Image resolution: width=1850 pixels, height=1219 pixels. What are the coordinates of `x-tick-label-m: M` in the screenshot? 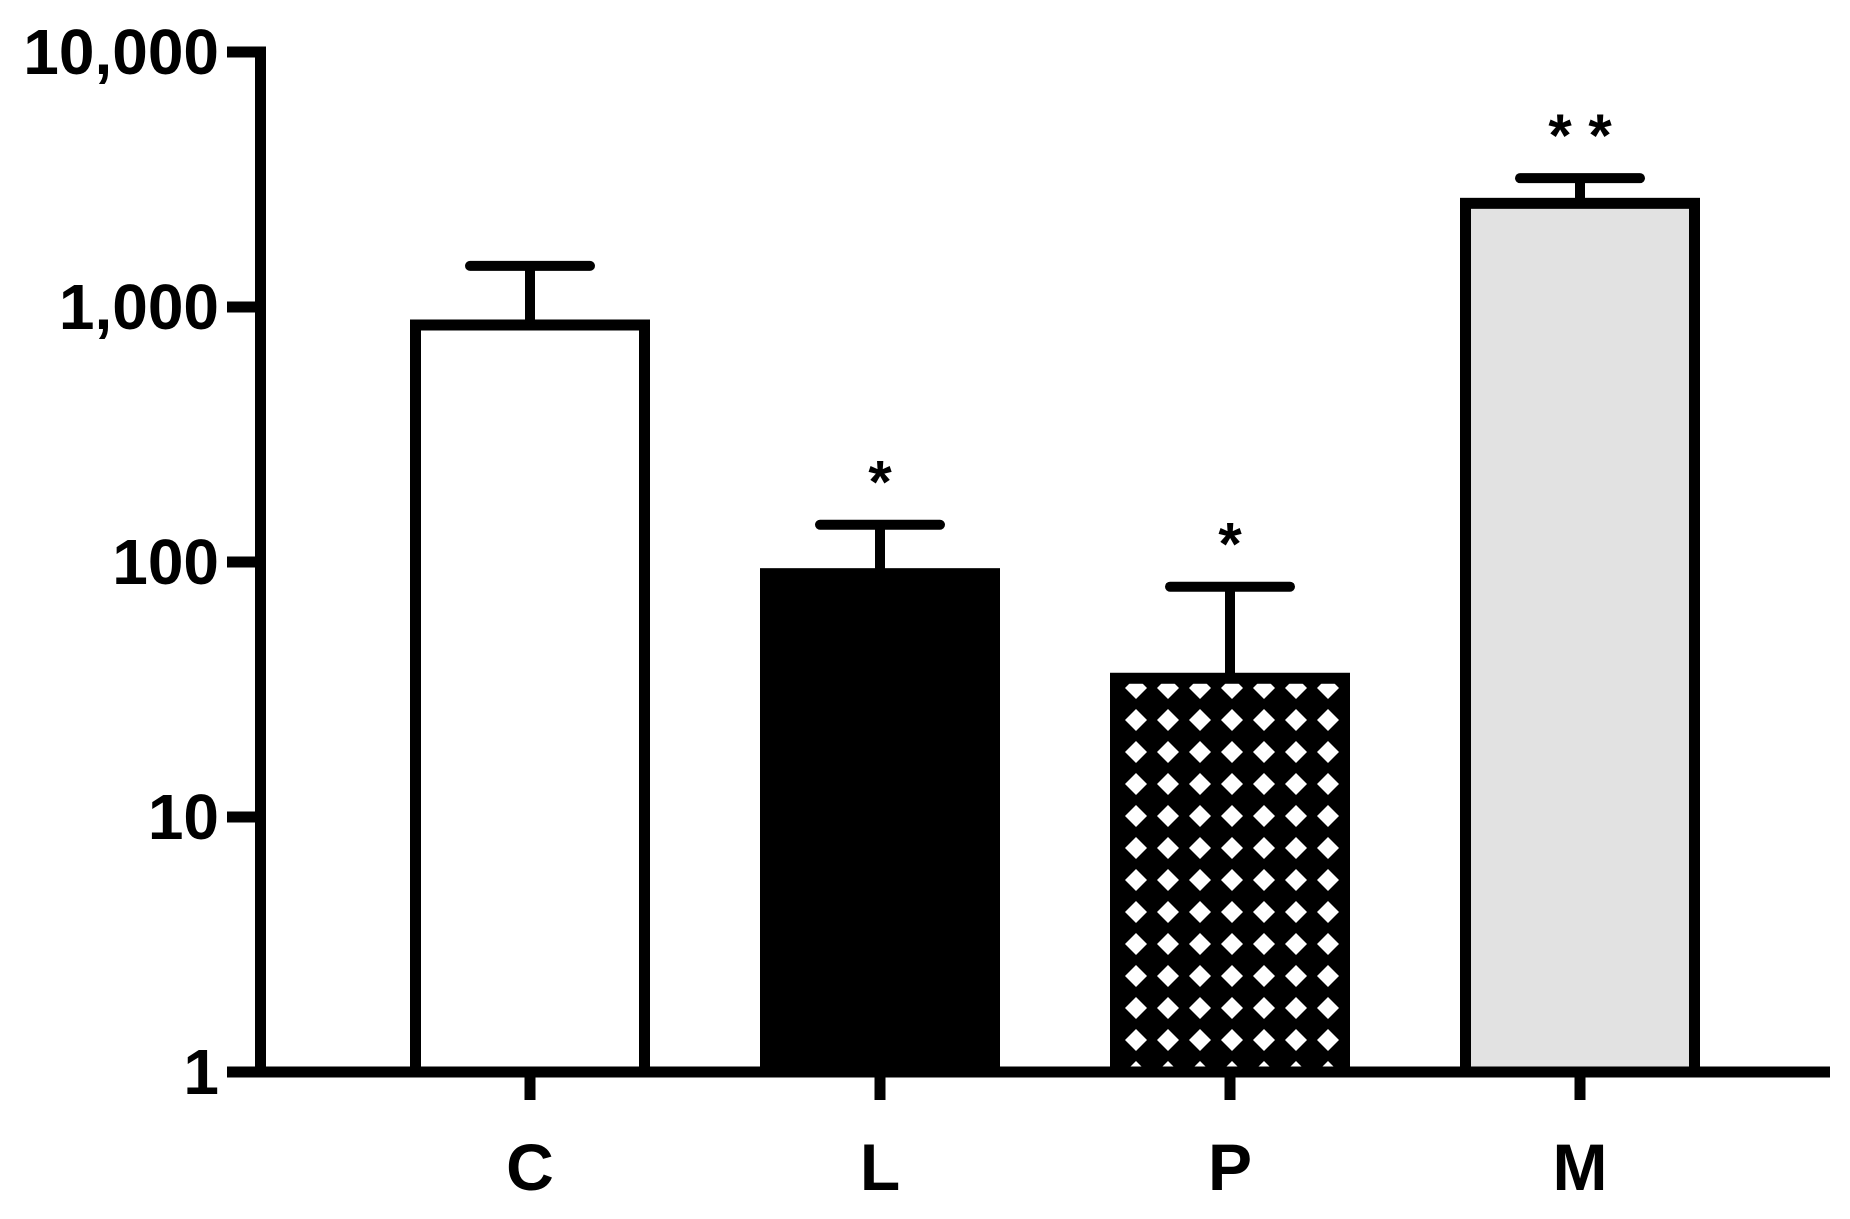 It's located at (1580, 1167).